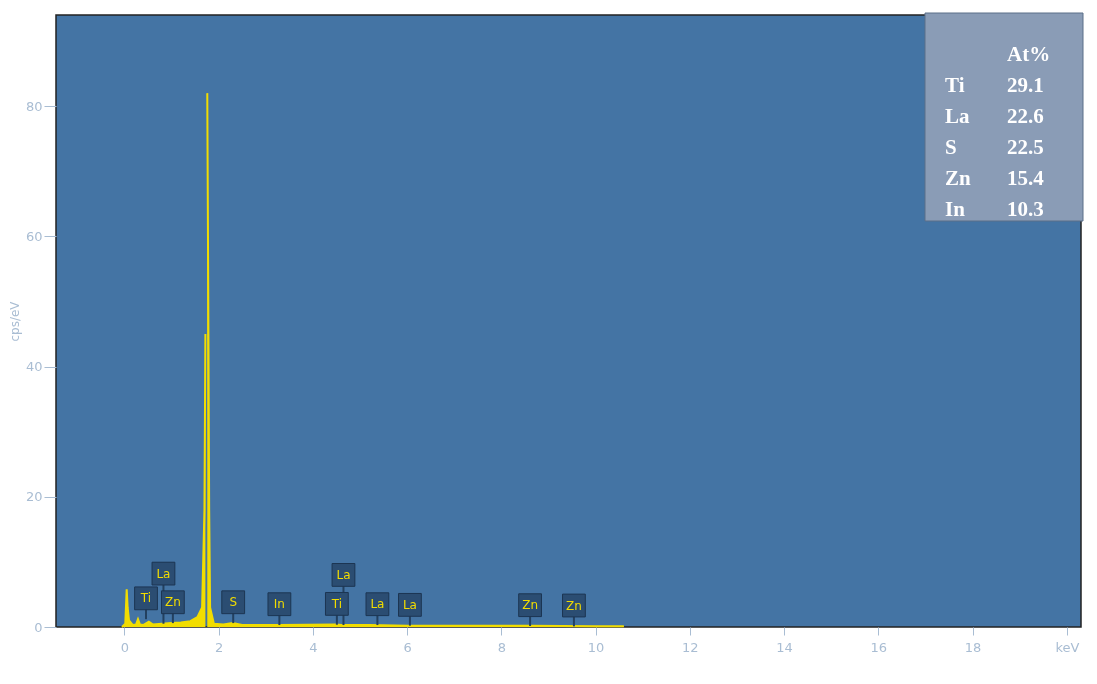  What do you see at coordinates (38, 627) in the screenshot?
I see `y-tick-label: 0` at bounding box center [38, 627].